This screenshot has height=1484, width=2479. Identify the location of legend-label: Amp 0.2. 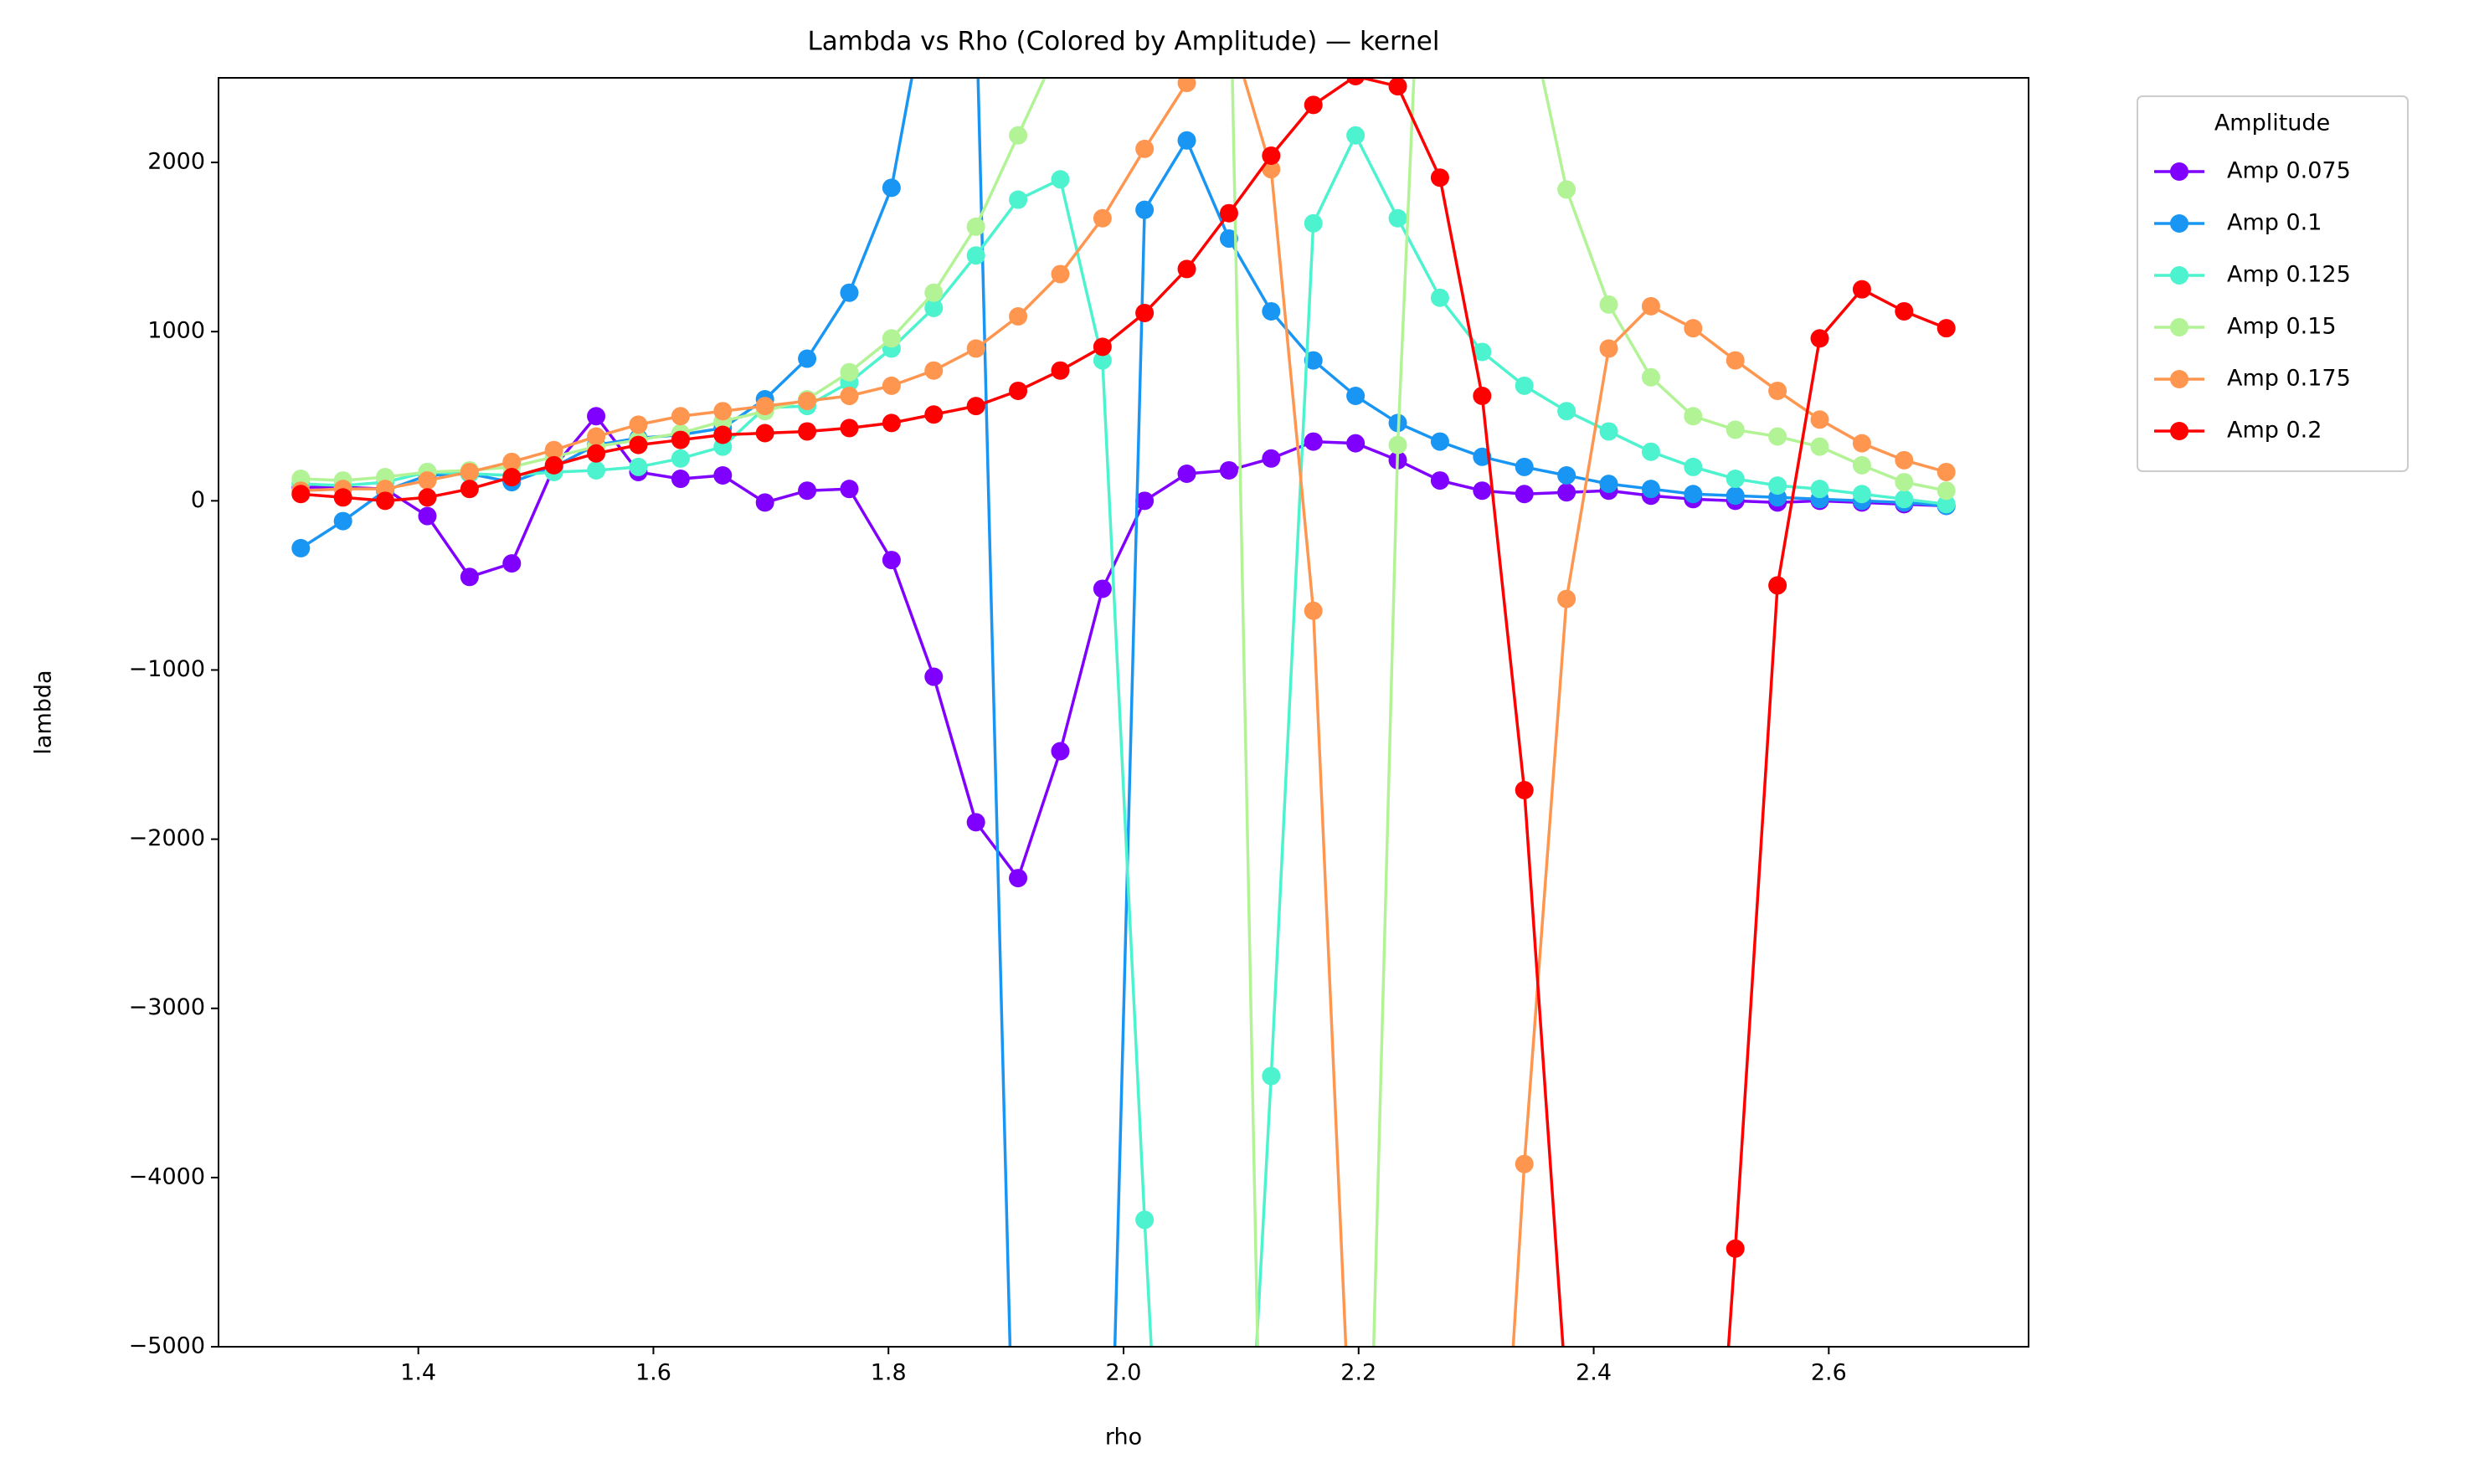
(2274, 431).